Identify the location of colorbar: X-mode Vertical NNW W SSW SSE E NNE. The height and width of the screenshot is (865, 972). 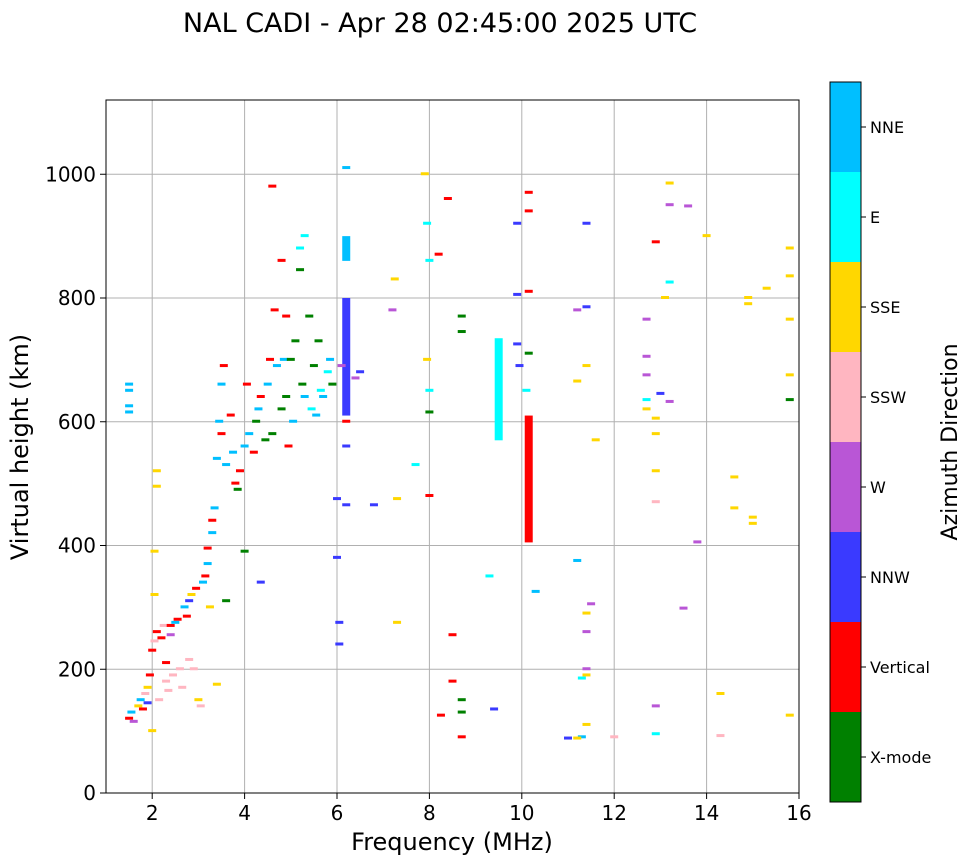
(880, 442).